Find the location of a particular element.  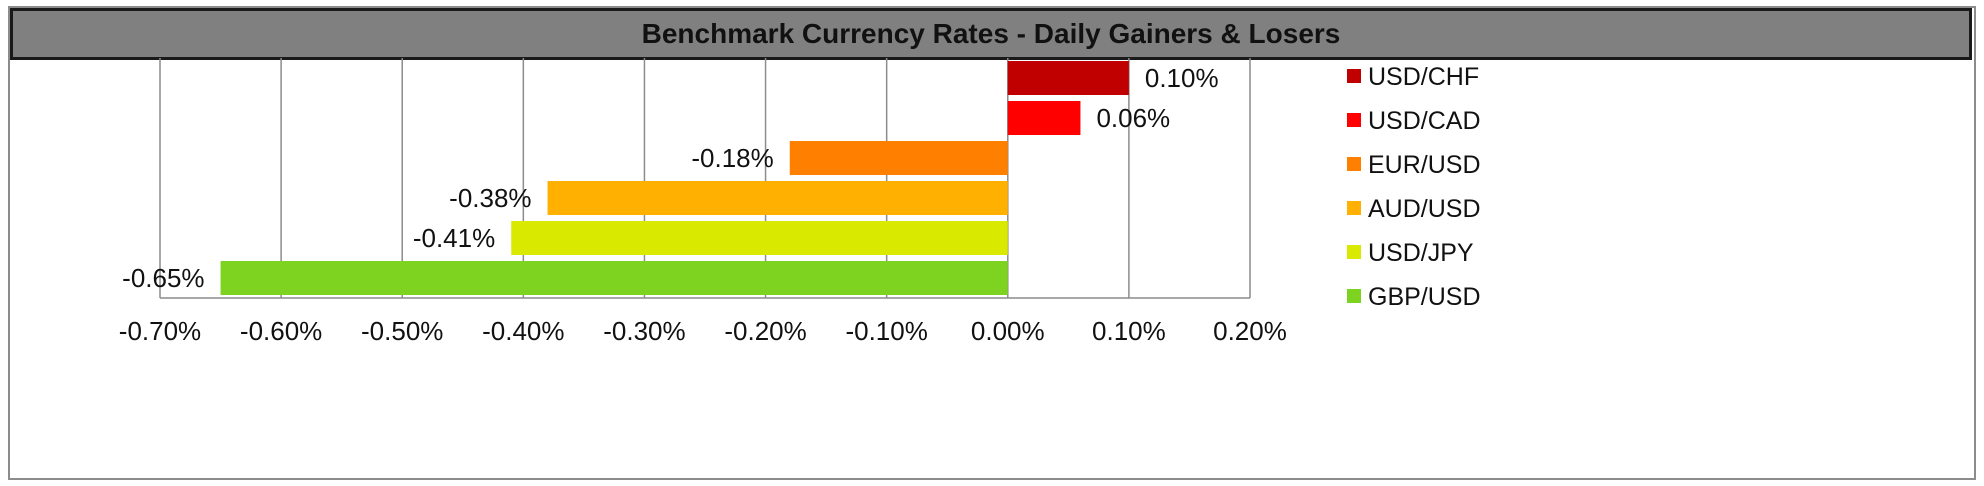

legend-label: GBP/USD is located at coordinates (1424, 297).